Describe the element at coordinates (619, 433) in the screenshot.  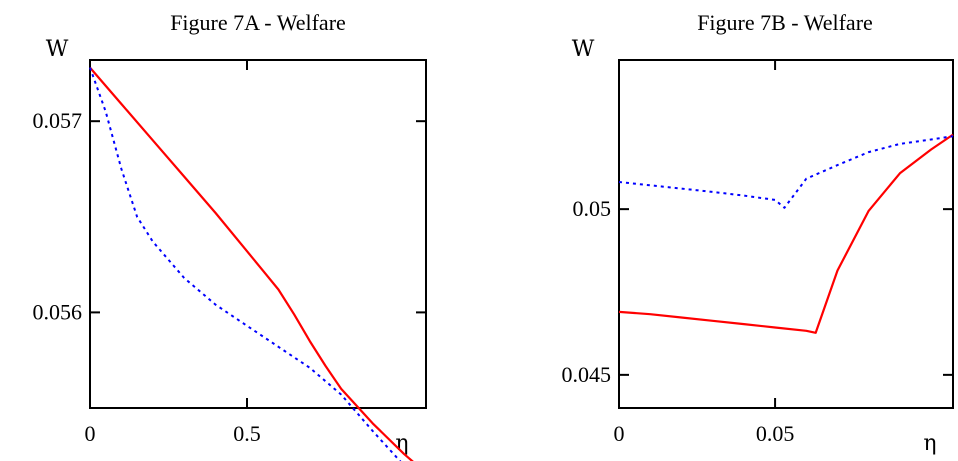
I see `chart-7b-xtick-label: 0` at that location.